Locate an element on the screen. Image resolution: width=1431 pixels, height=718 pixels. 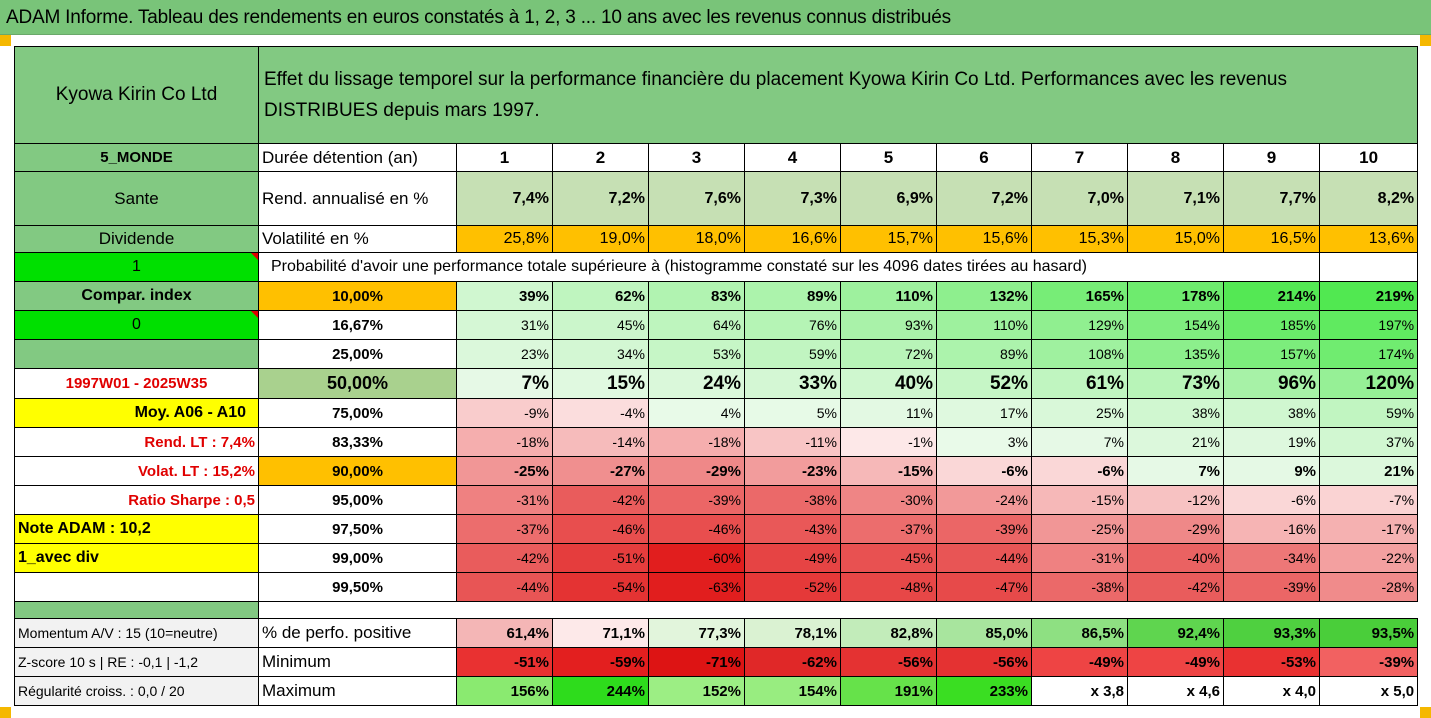
probability-value: -12% is located at coordinates (1175, 500).